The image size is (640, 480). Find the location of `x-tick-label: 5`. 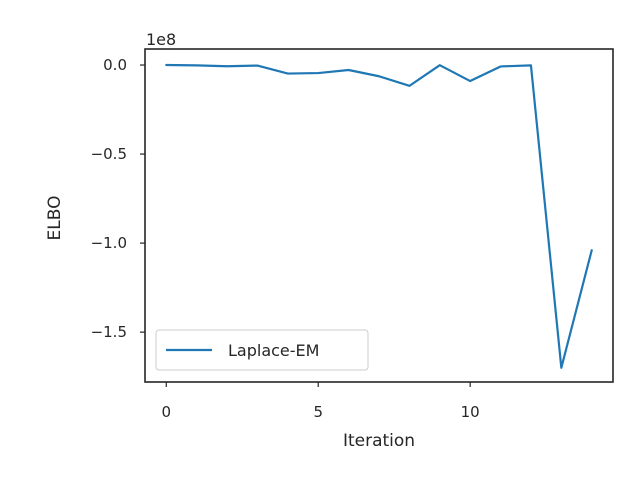

x-tick-label: 5 is located at coordinates (318, 412).